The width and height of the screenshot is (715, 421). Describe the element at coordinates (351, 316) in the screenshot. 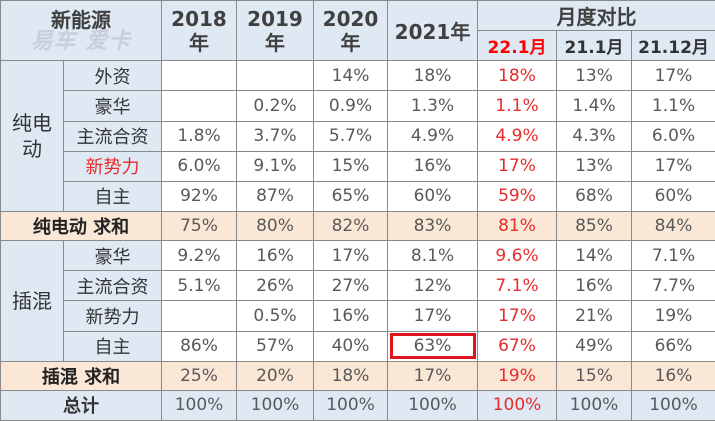

I see `cell-2020: 16%` at that location.